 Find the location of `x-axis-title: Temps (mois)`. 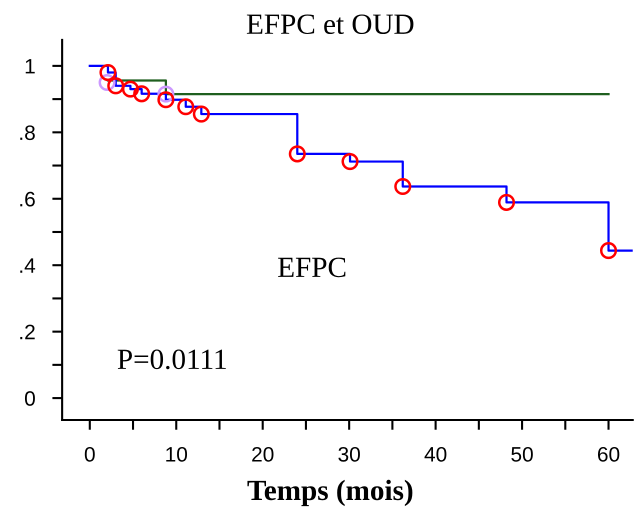

x-axis-title: Temps (mois) is located at coordinates (329, 493).